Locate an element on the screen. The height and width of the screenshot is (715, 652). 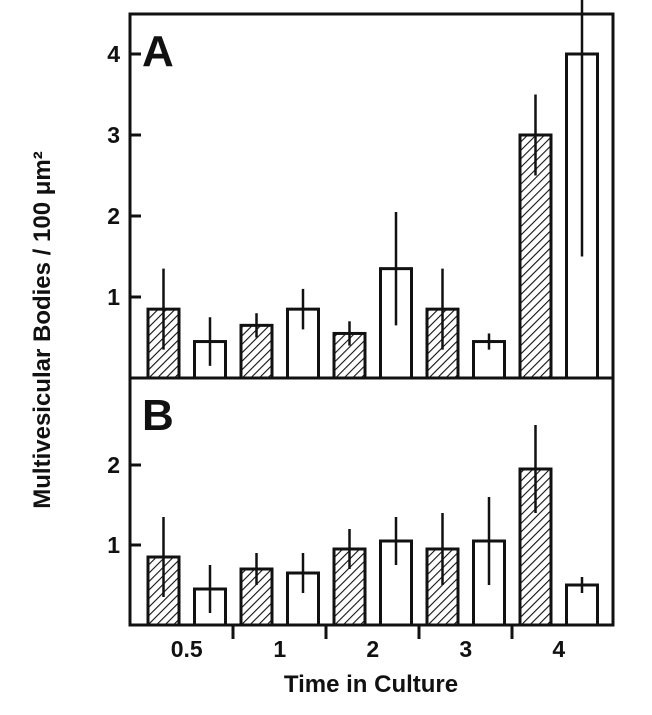
x-tick-label: 2 is located at coordinates (372, 649).